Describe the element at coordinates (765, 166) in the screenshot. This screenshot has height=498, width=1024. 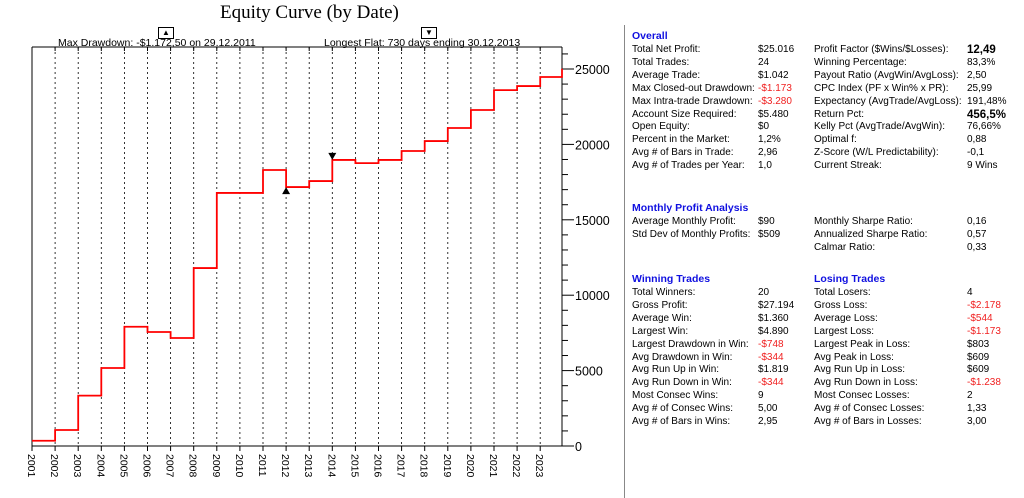
I see `stat-value: 1,0` at that location.